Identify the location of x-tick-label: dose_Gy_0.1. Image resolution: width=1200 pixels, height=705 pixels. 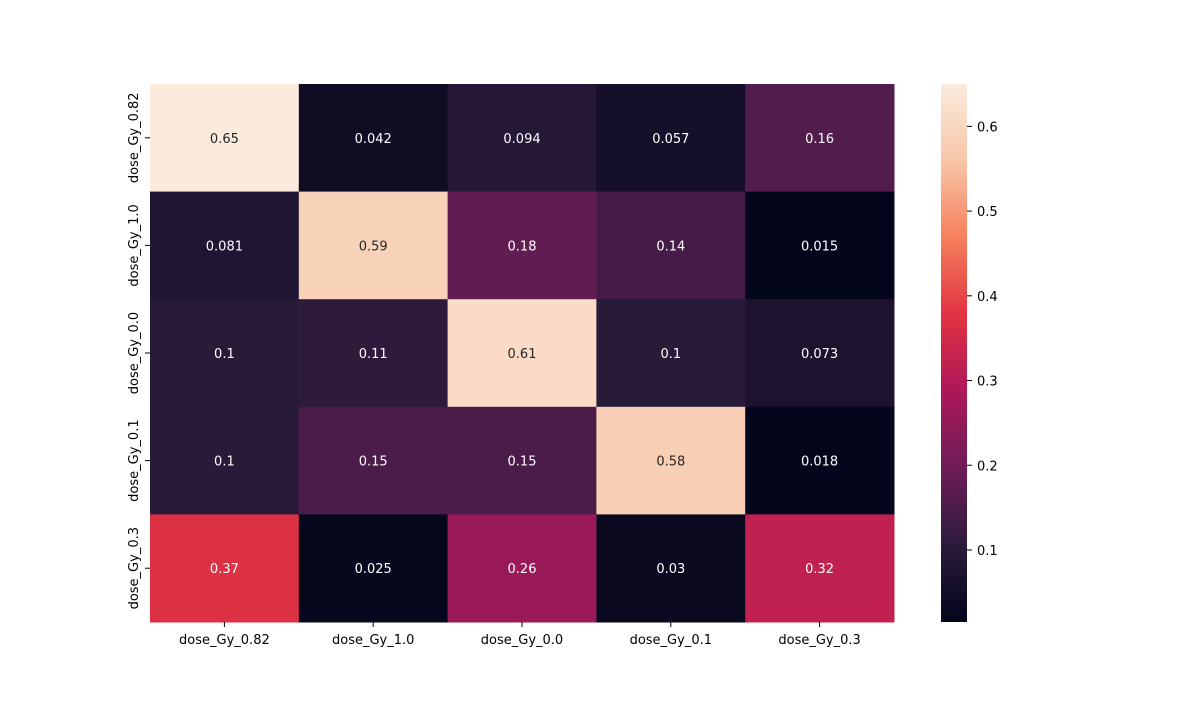
(671, 640).